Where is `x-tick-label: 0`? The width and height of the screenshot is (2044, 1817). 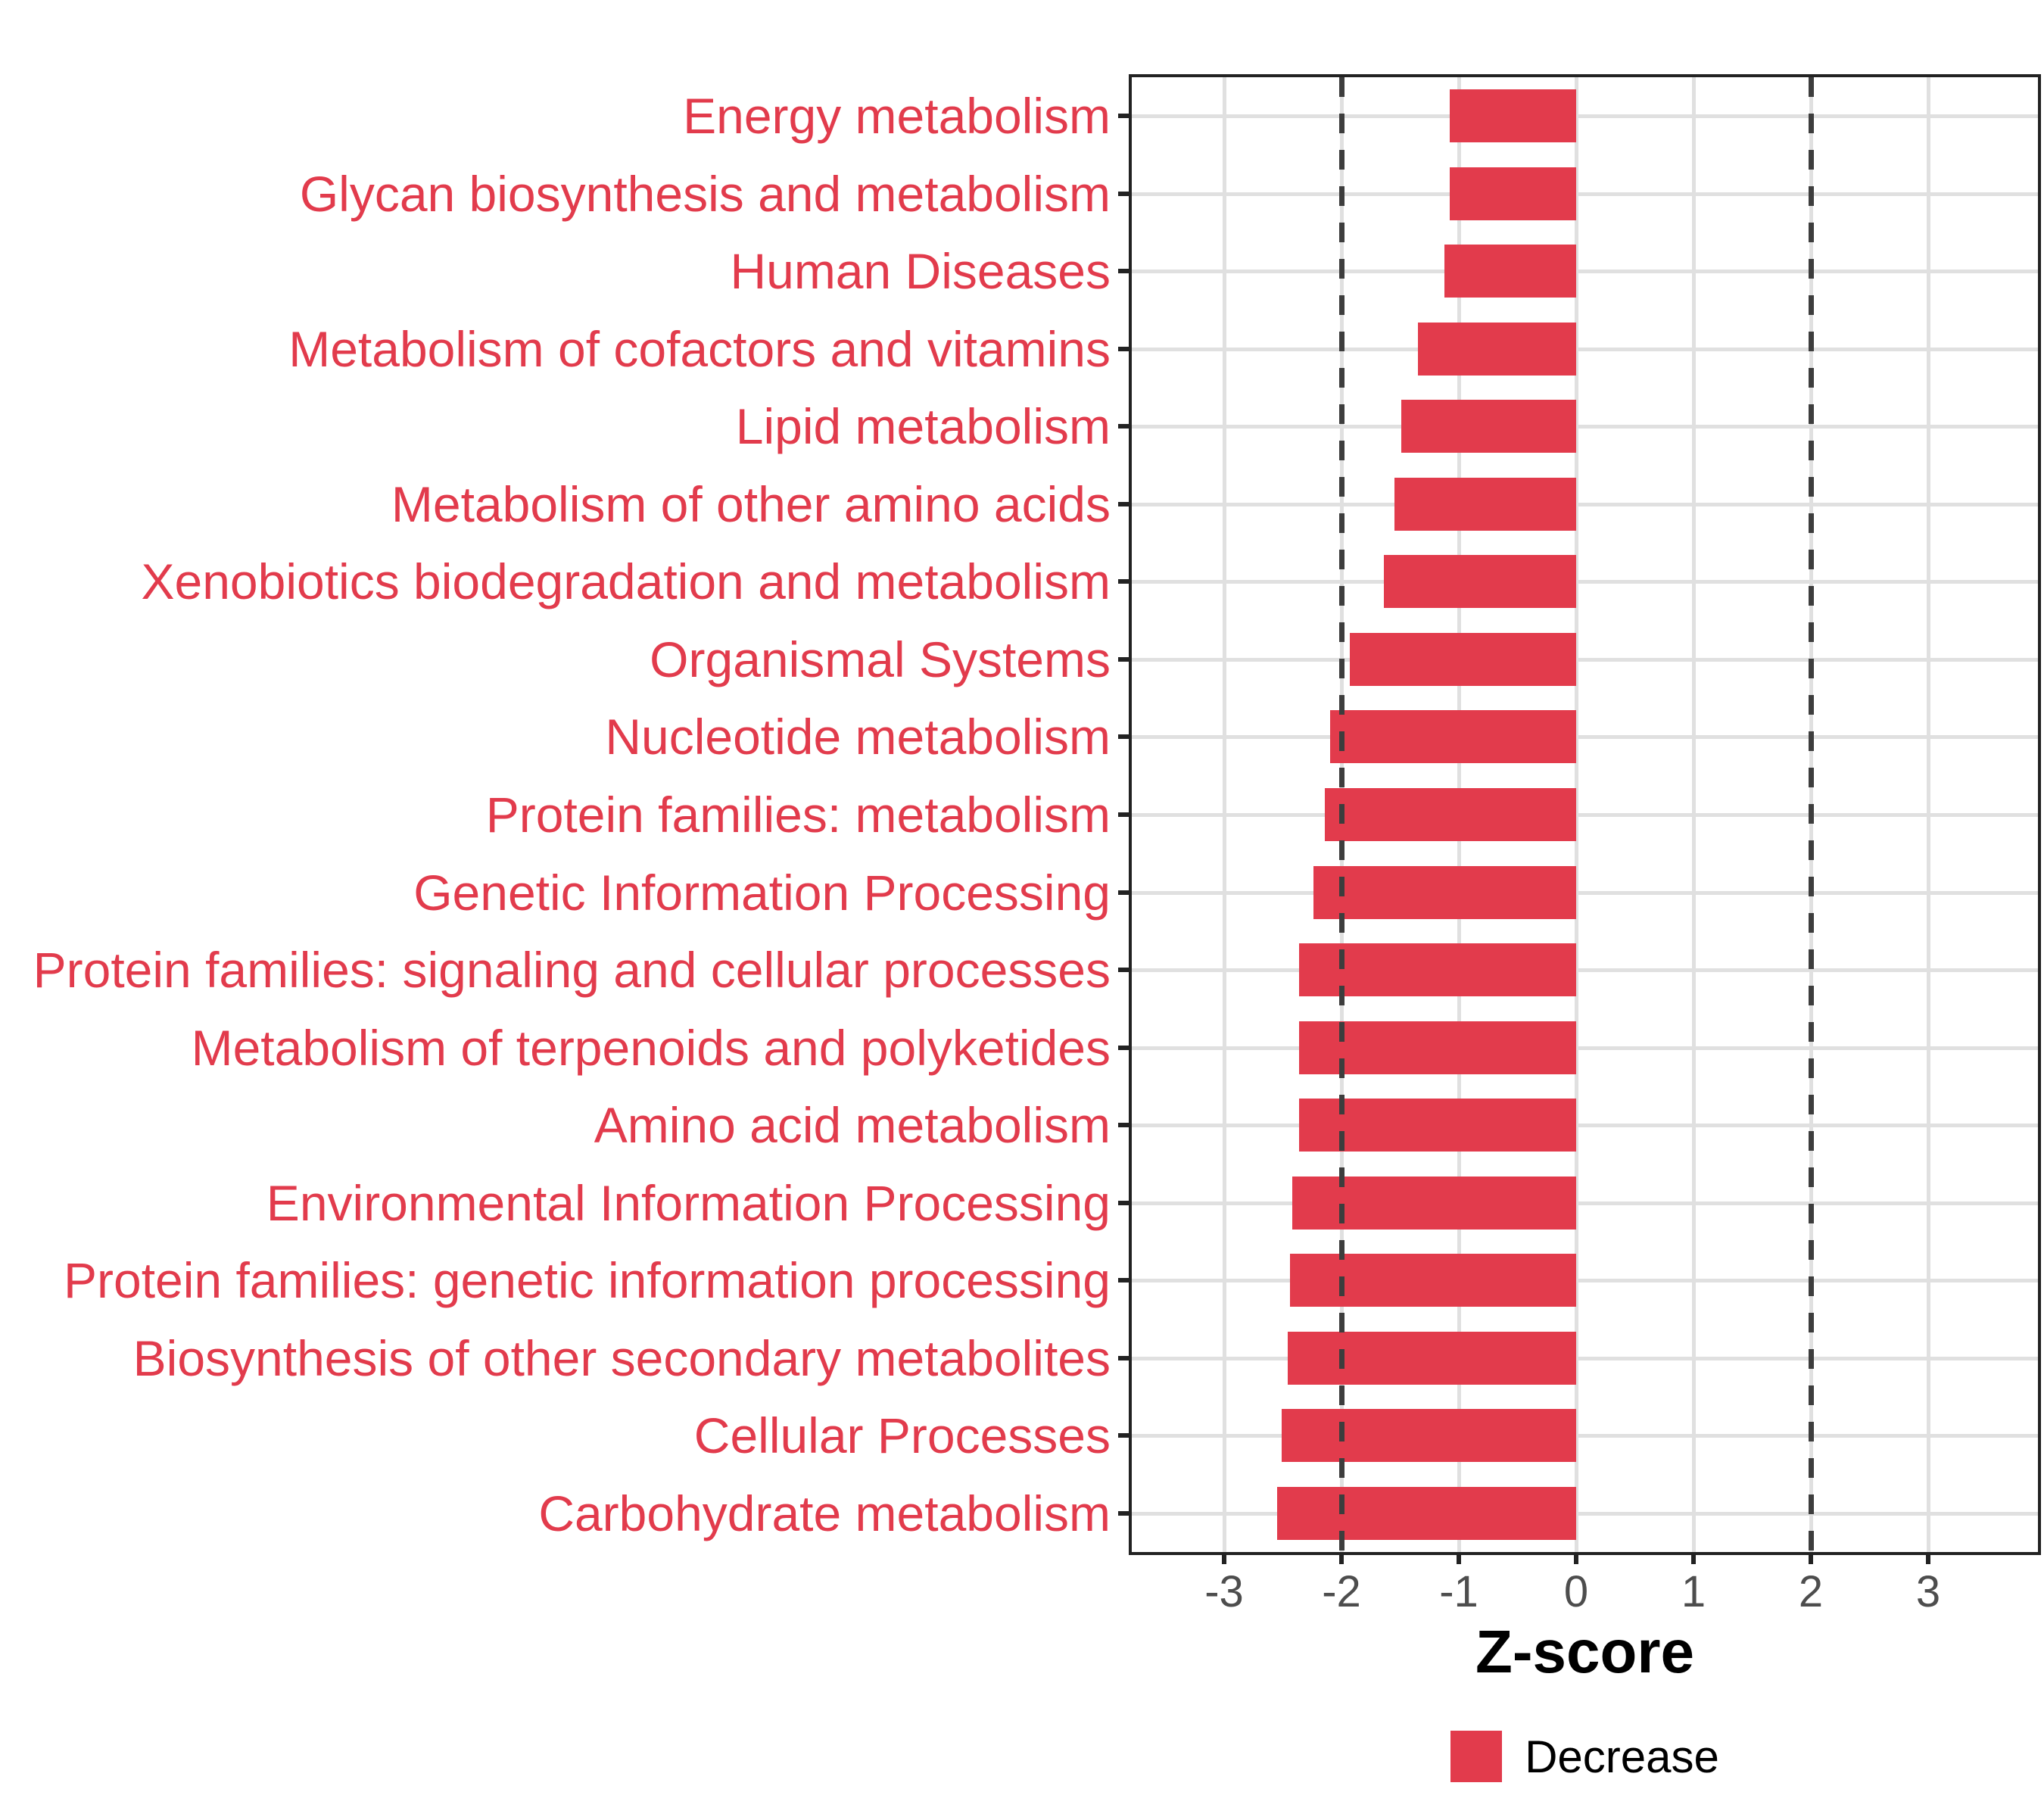
x-tick-label: 0 is located at coordinates (1576, 1592).